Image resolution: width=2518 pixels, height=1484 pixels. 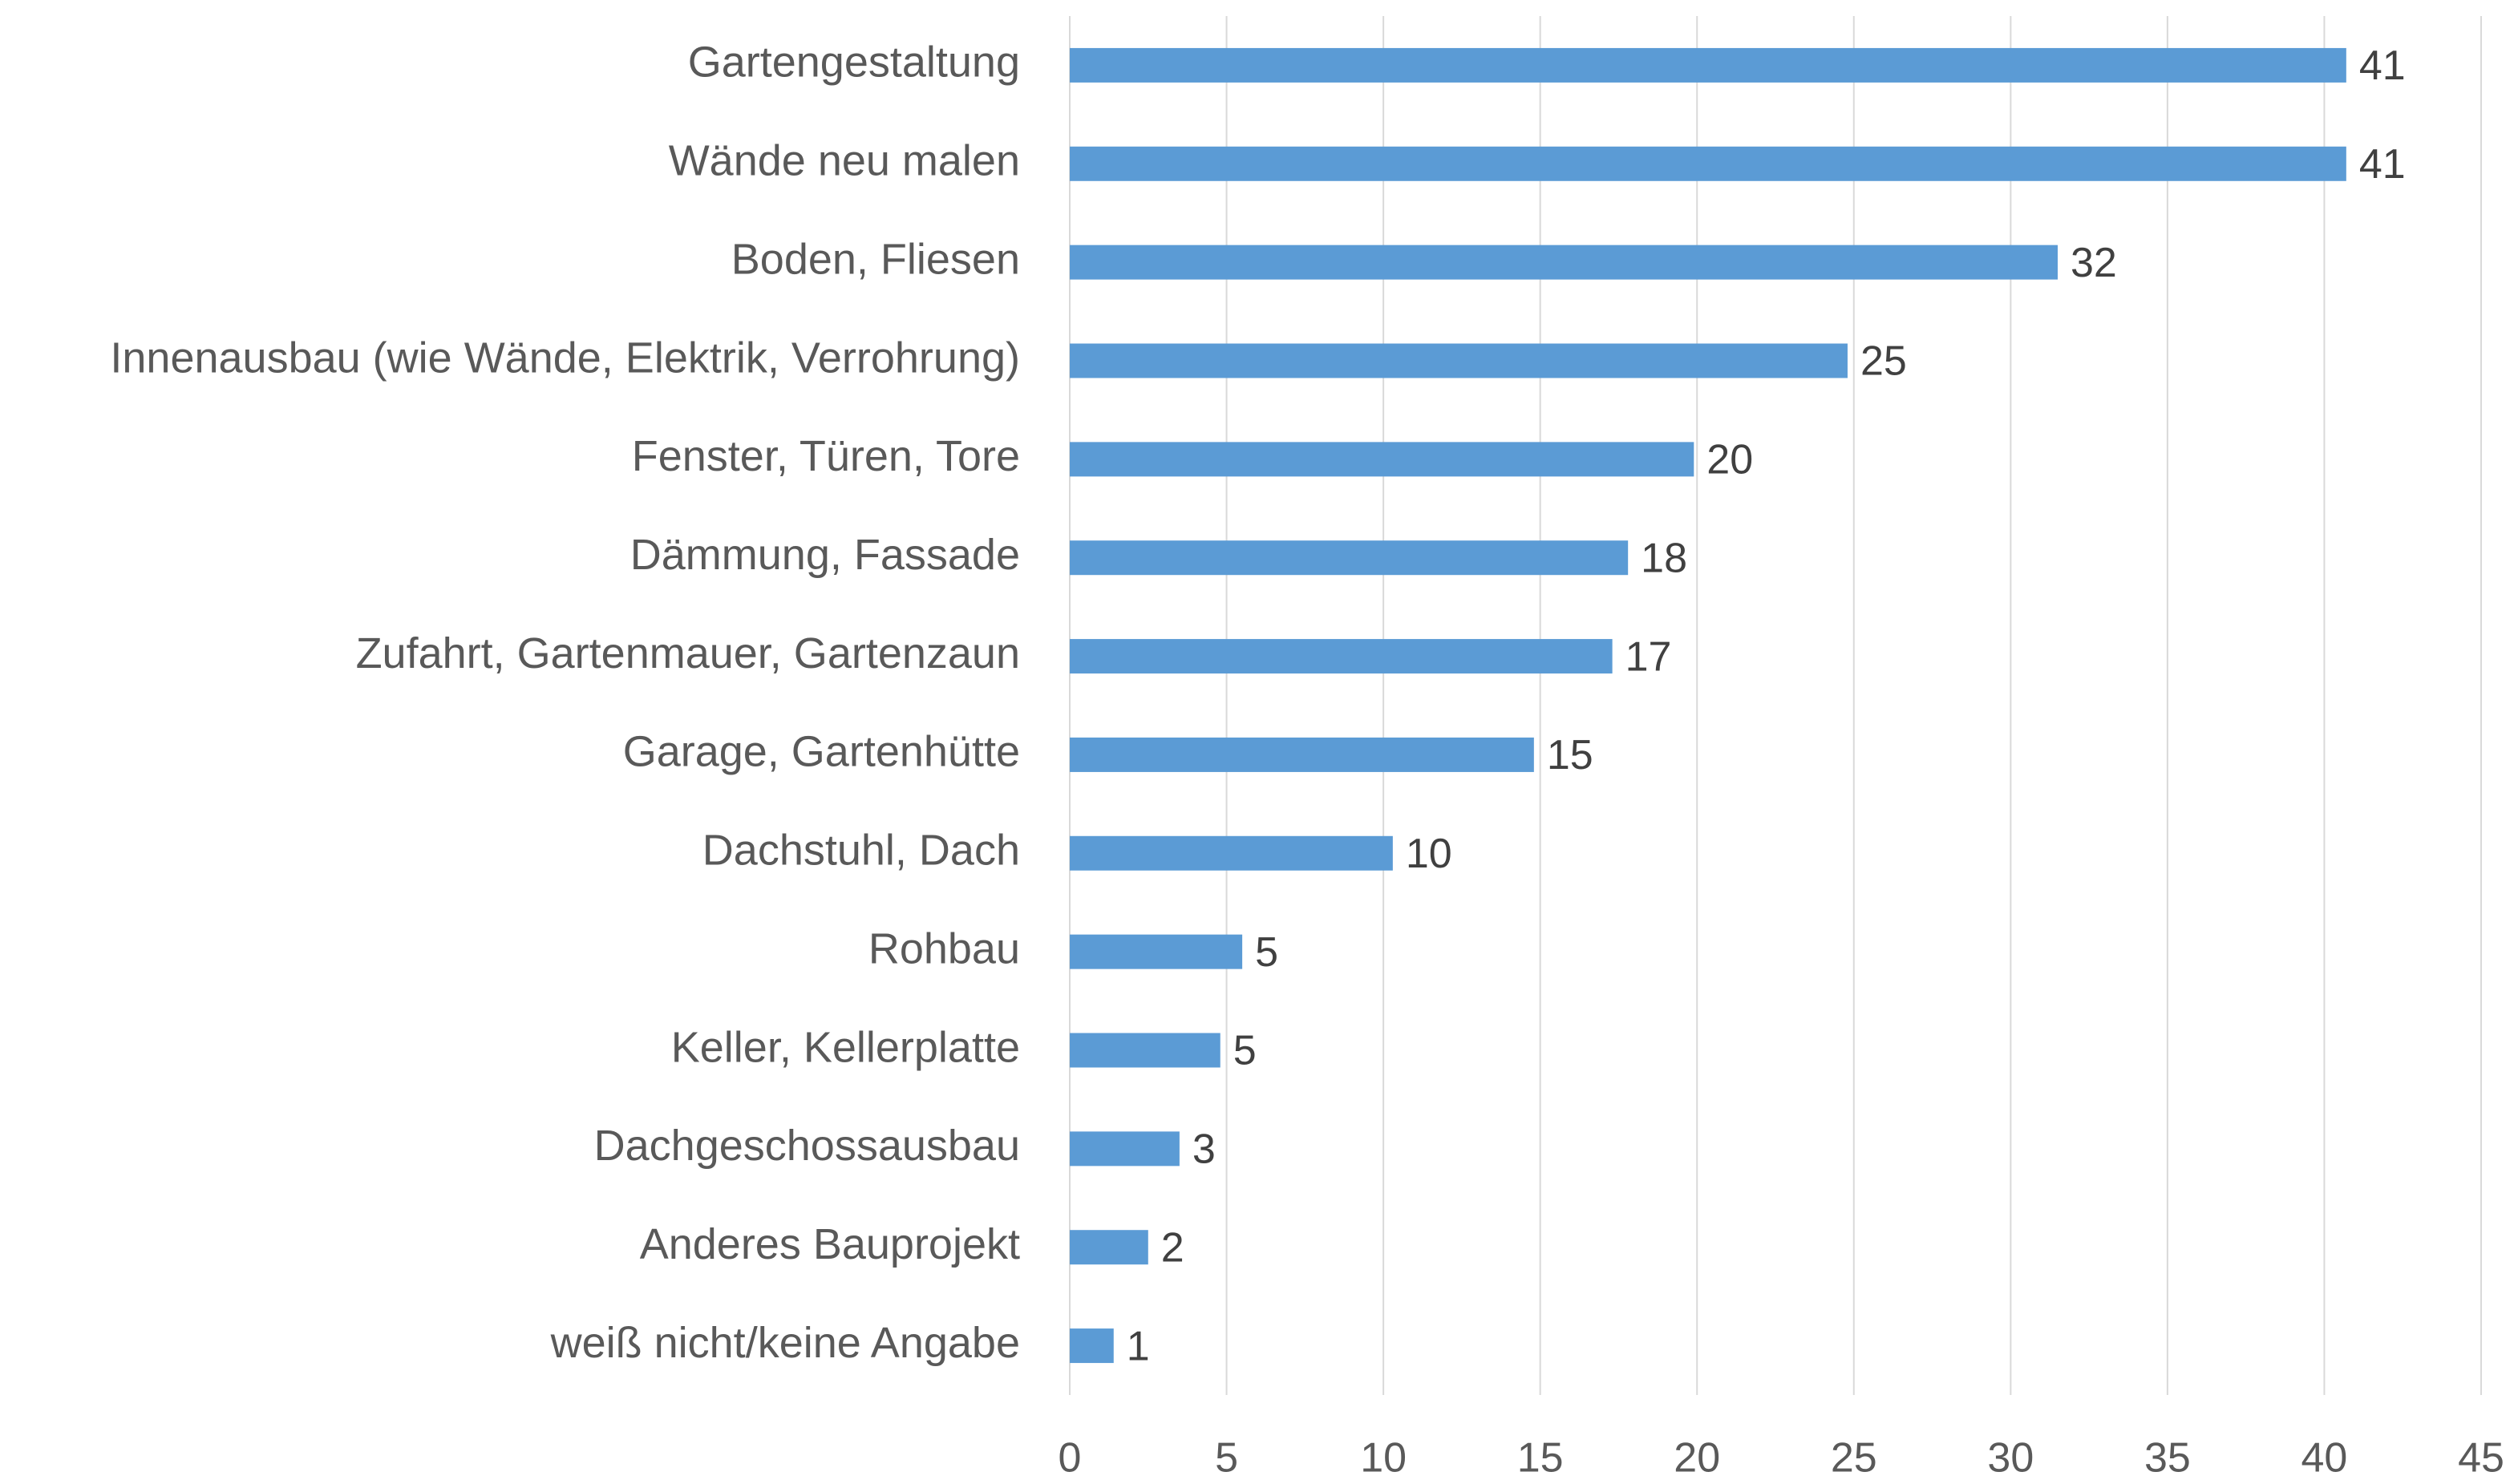 I want to click on y-tick-label: Rohbau, so click(x=944, y=948).